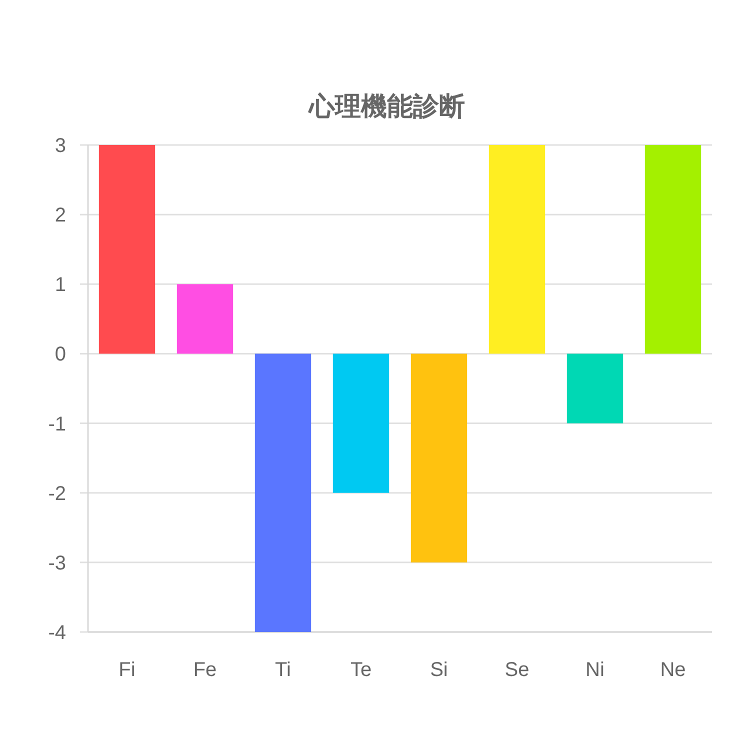  What do you see at coordinates (127, 670) in the screenshot?
I see `x-tick-label: Fi` at bounding box center [127, 670].